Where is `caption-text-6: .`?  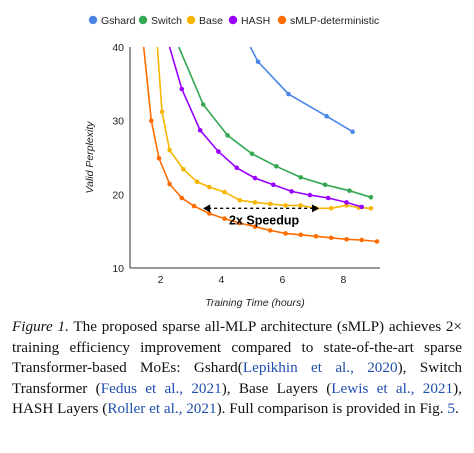
caption-text-6: . is located at coordinates (456, 409).